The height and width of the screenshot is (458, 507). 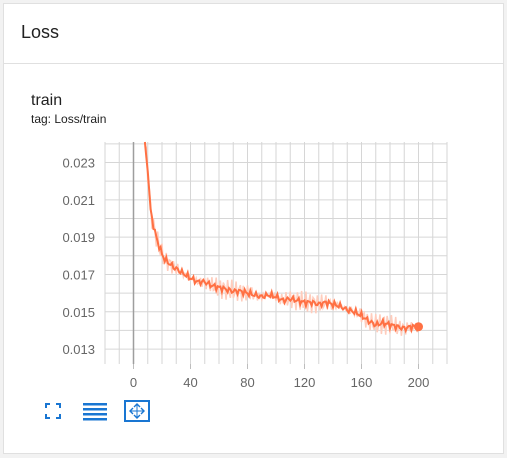 What do you see at coordinates (247, 382) in the screenshot?
I see `x-tick-label: 80` at bounding box center [247, 382].